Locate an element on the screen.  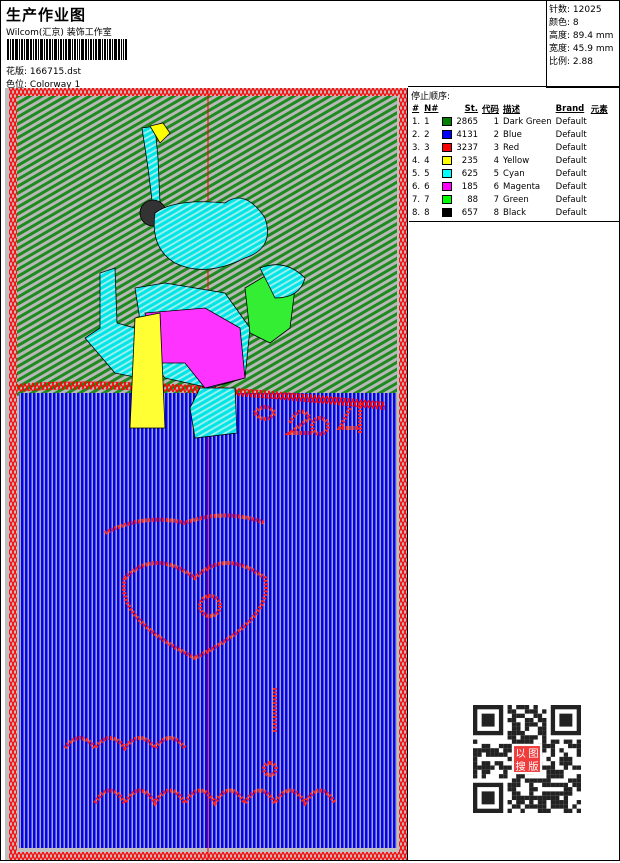
table-row: 5. 5 625 5 Cyan Default is located at coordinates (510, 173).